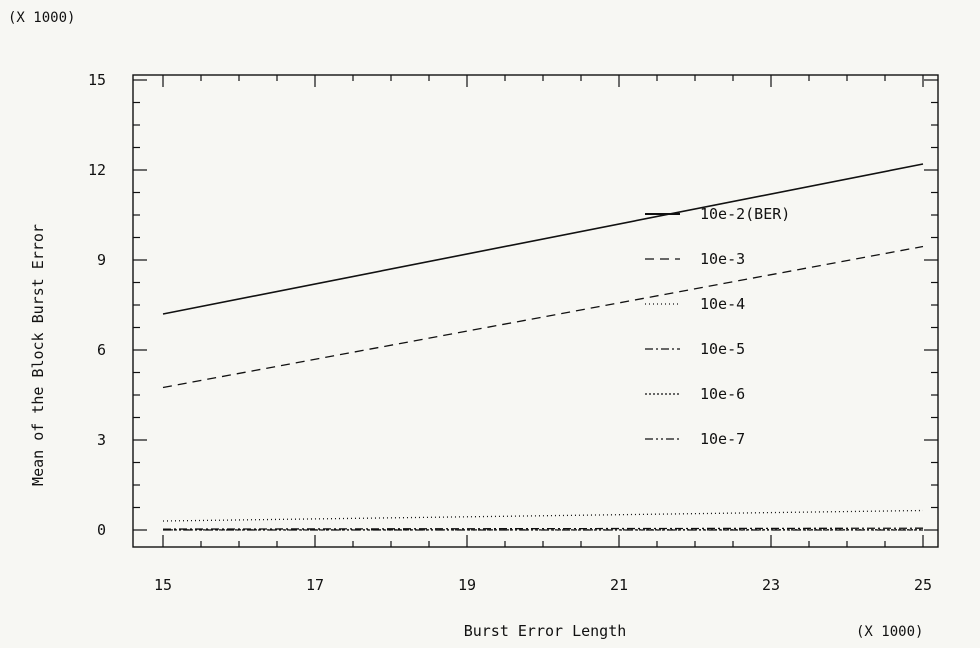 The image size is (980, 648). What do you see at coordinates (41, 18) in the screenshot?
I see `y-axis-multiplier-label: (X 1000)` at bounding box center [41, 18].